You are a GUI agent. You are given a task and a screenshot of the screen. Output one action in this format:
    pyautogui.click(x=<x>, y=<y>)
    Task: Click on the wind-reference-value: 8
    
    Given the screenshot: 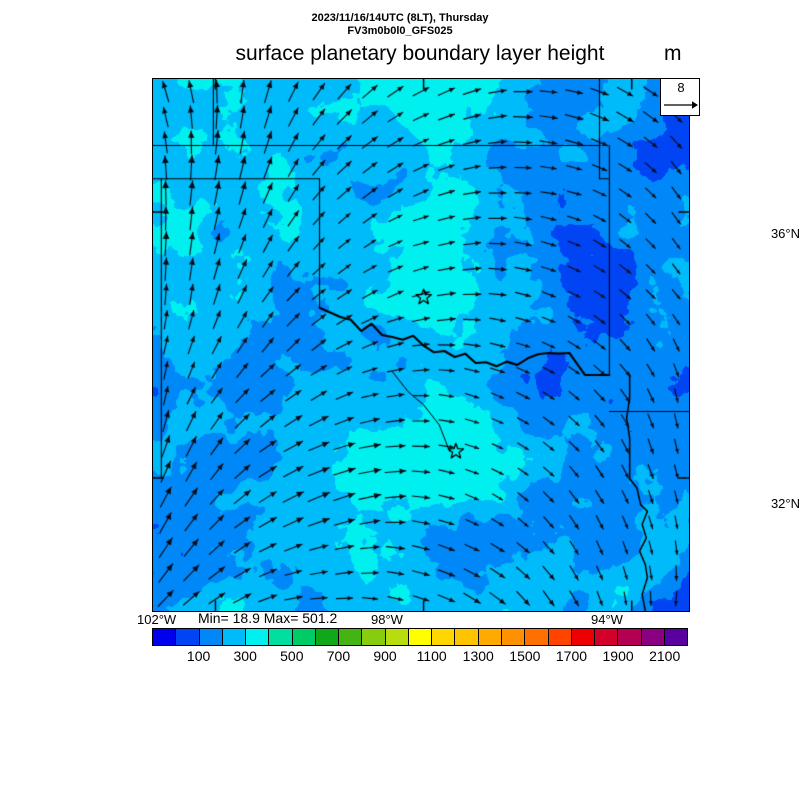 What is the action you would take?
    pyautogui.click(x=681, y=87)
    